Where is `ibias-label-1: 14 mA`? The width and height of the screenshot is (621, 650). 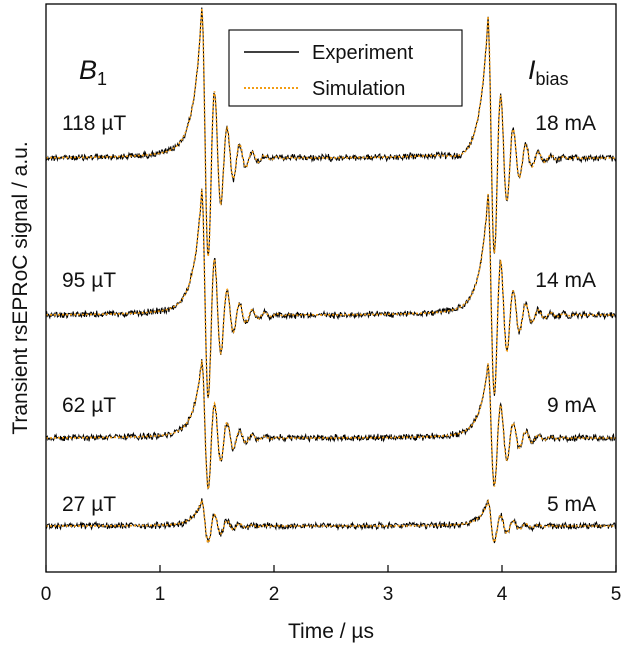
ibias-label-1: 14 mA is located at coordinates (565, 280).